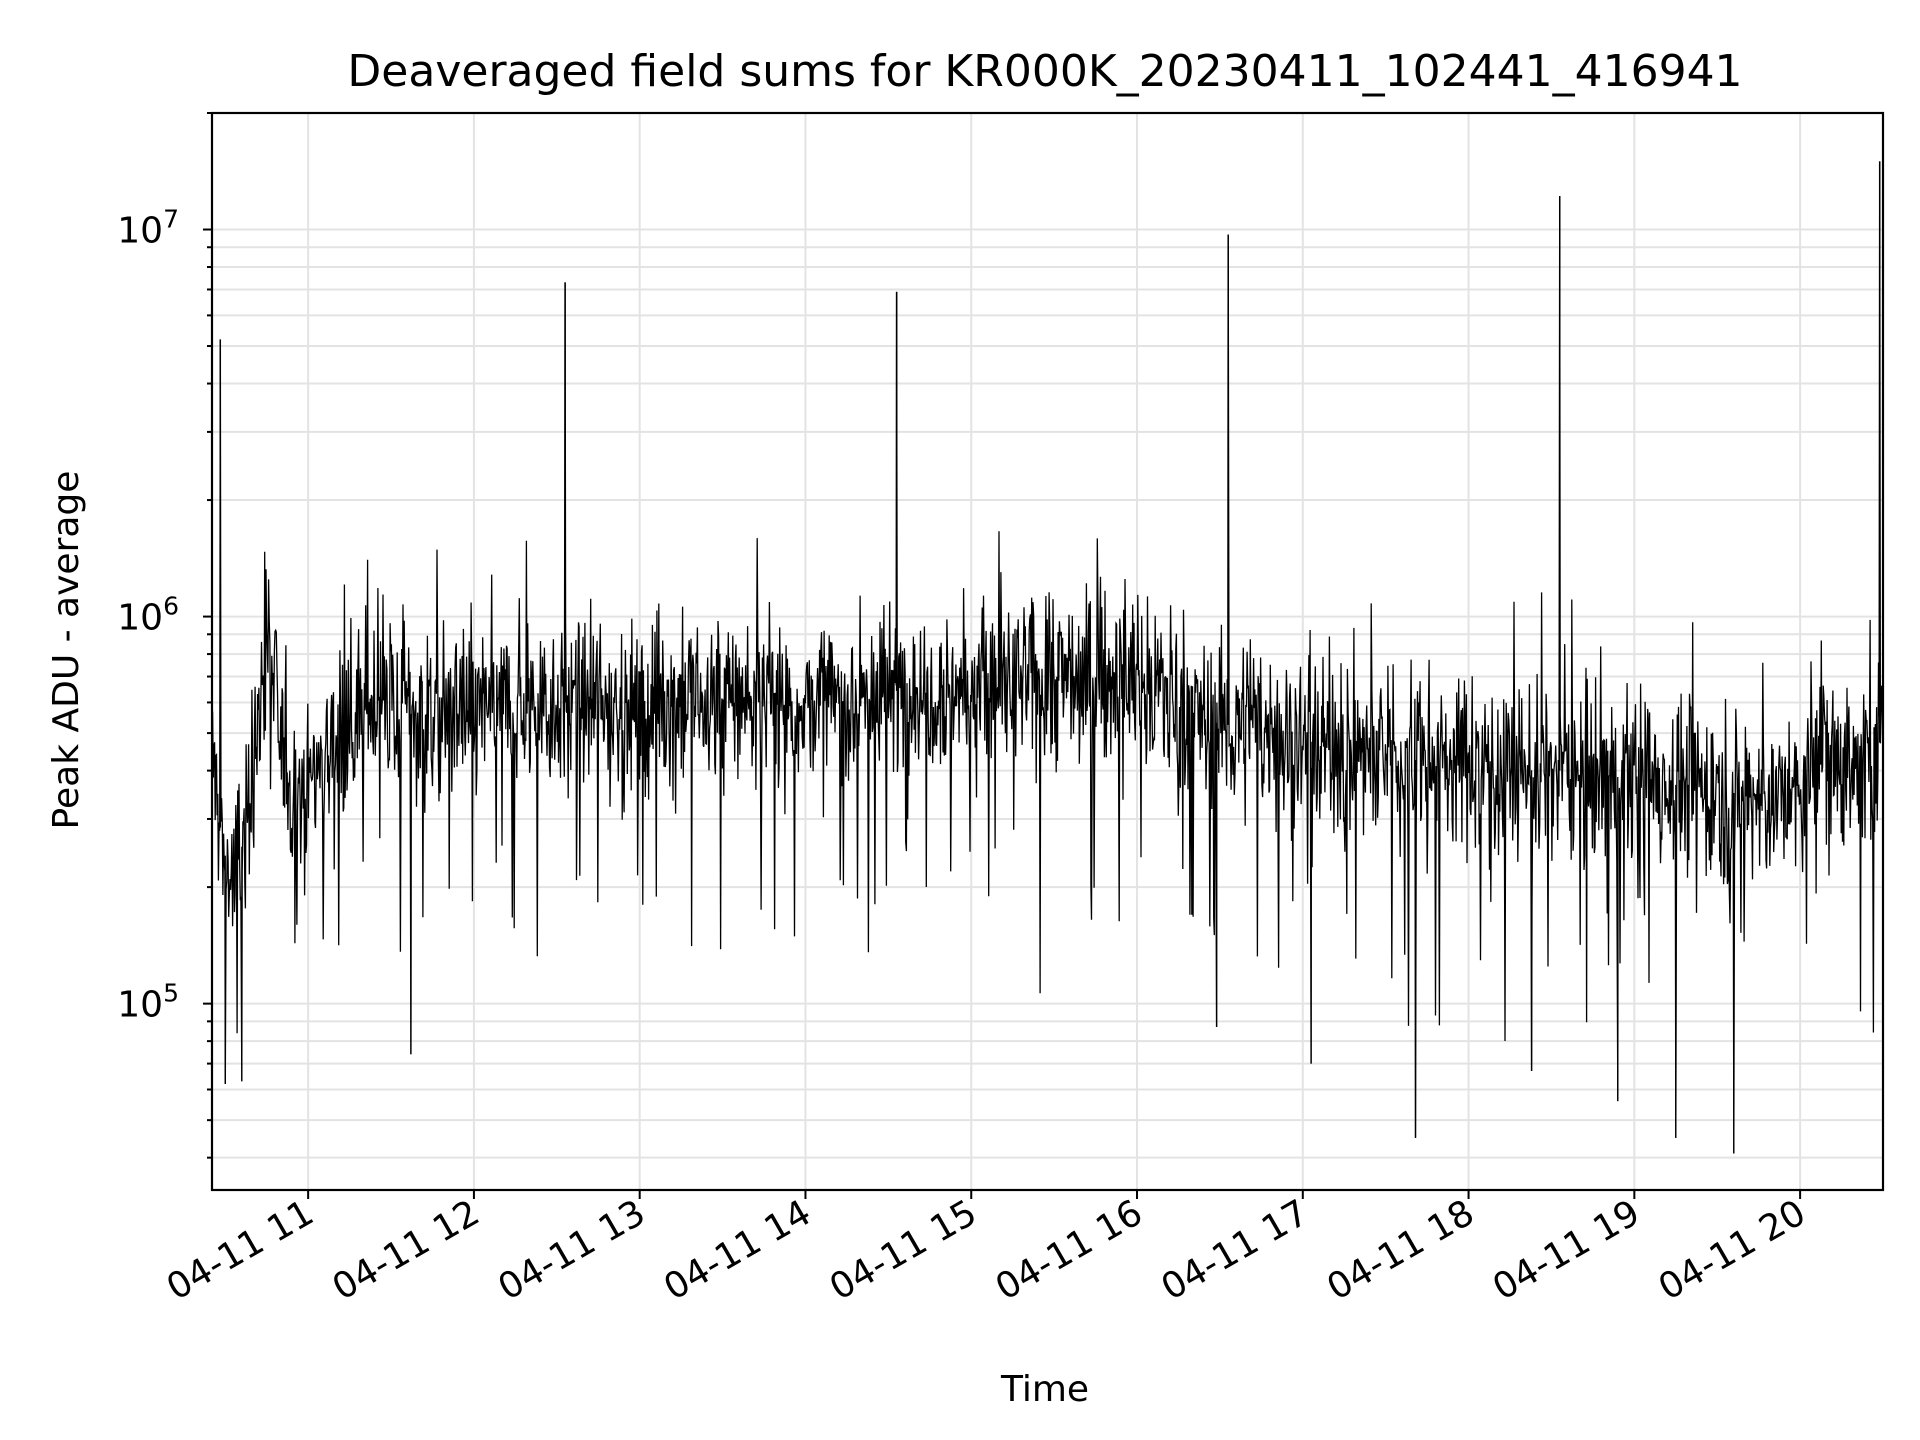  Describe the element at coordinates (1044, 1389) in the screenshot. I see `x-axis-label: Time` at that location.